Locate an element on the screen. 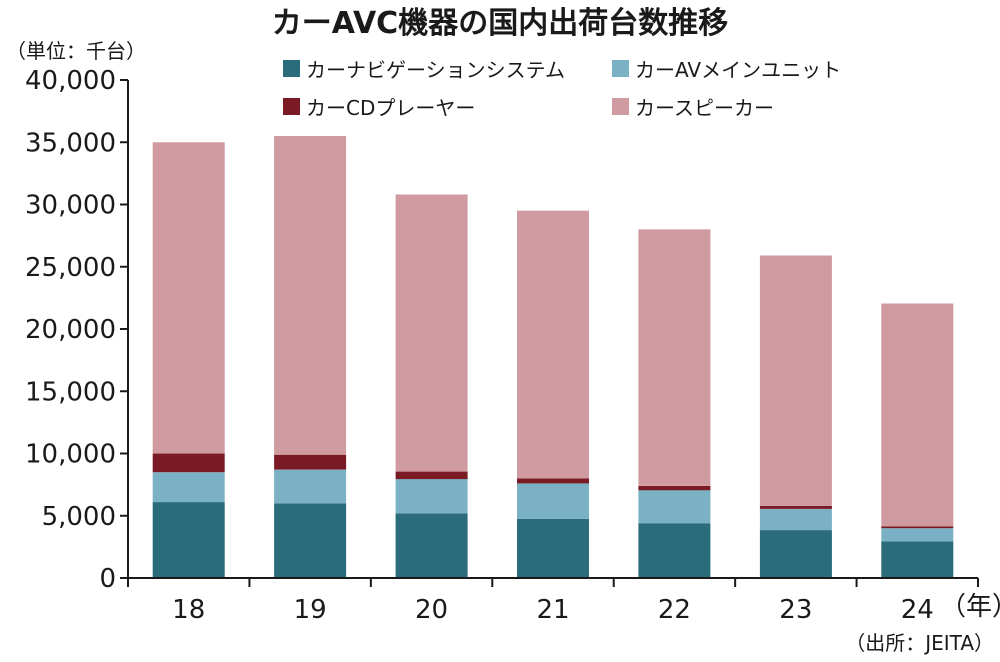 This screenshot has width=1000, height=662. y-tick-label: 35,000 is located at coordinates (70, 143).